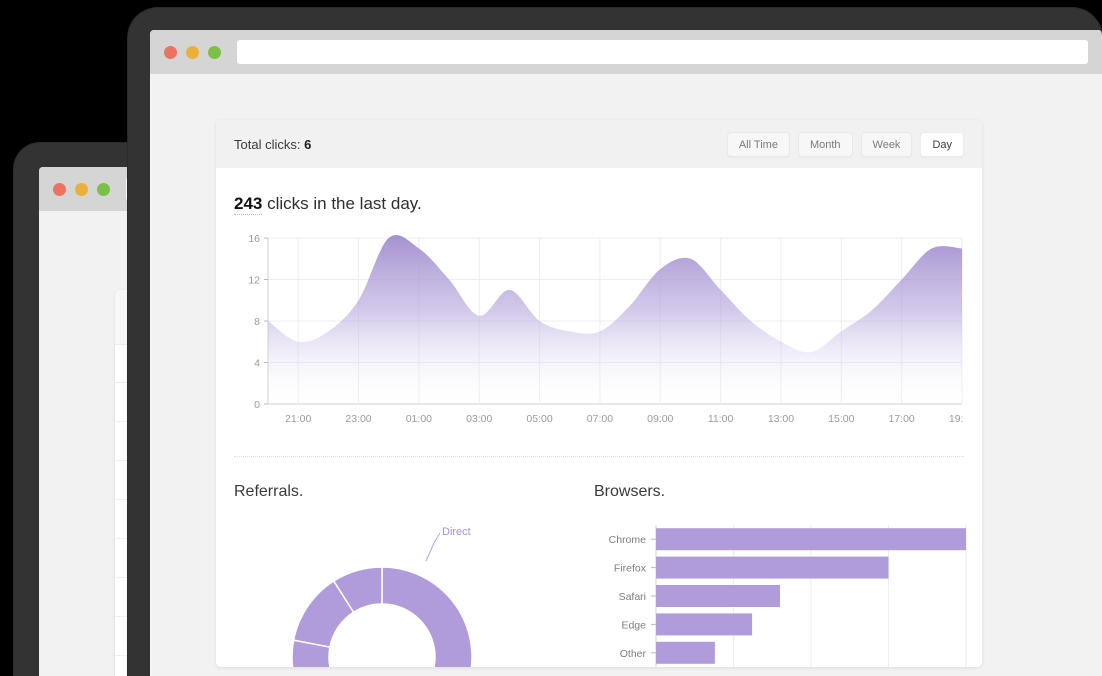  I want to click on bar-chart-svg: Chrome Firefox Safari Edge Other, so click(788, 596).